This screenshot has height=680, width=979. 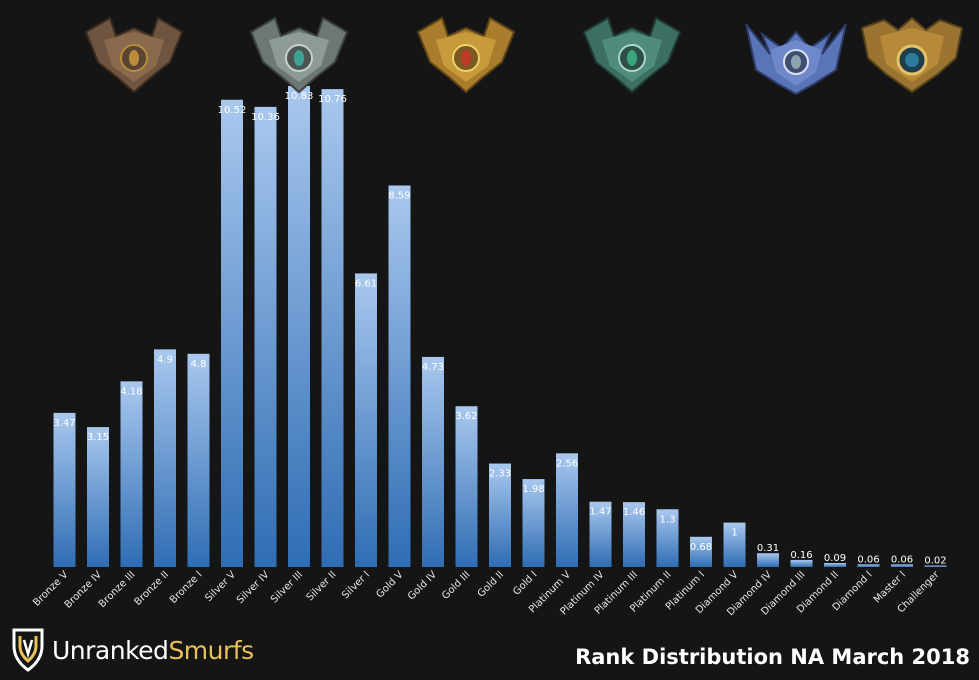 I want to click on bar-diamond-iii, so click(x=801, y=563).